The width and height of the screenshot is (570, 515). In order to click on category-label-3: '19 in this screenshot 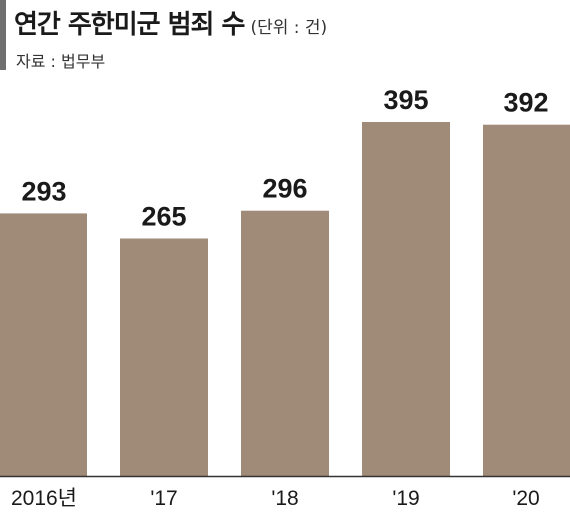, I will do `click(405, 498)`.